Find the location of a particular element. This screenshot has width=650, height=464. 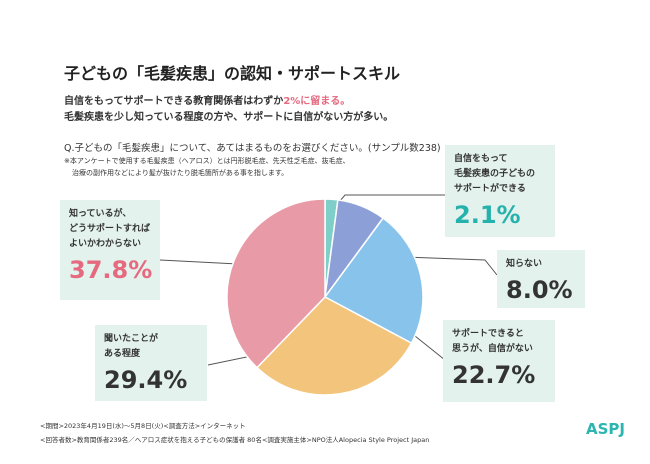

value-label: 22.7% is located at coordinates (494, 375).